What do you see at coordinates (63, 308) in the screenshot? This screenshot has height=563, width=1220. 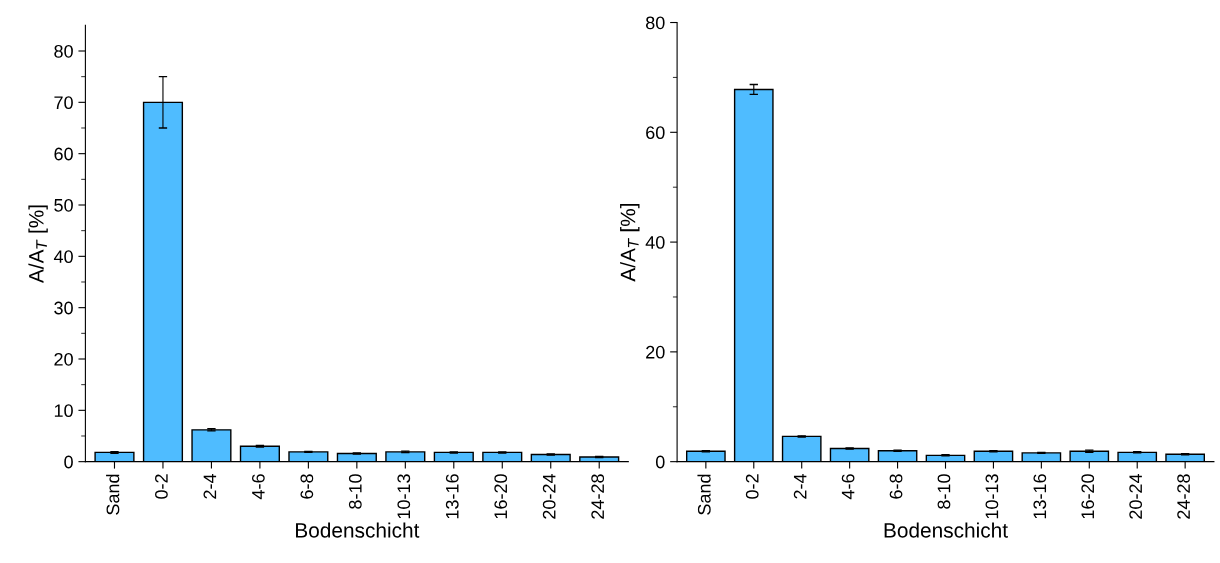 I see `y-tick-label: 30` at bounding box center [63, 308].